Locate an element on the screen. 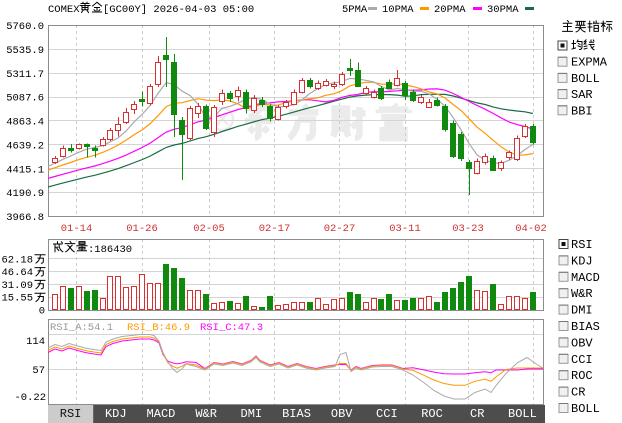 The width and height of the screenshot is (622, 423). svg-text: 46.64 is located at coordinates (17, 273).